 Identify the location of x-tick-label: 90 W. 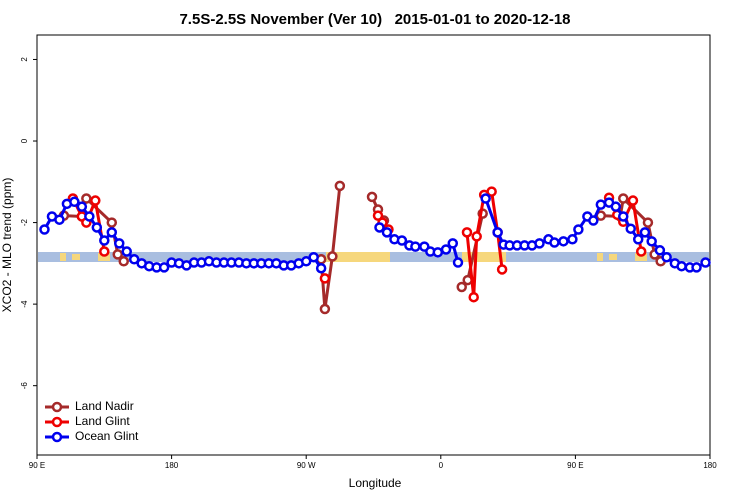
(306, 465).